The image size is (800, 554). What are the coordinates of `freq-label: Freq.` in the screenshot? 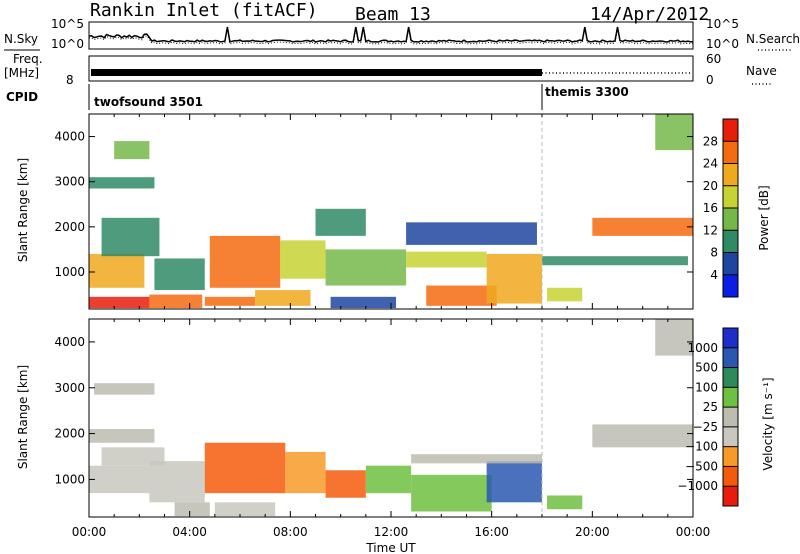 It's located at (28, 59).